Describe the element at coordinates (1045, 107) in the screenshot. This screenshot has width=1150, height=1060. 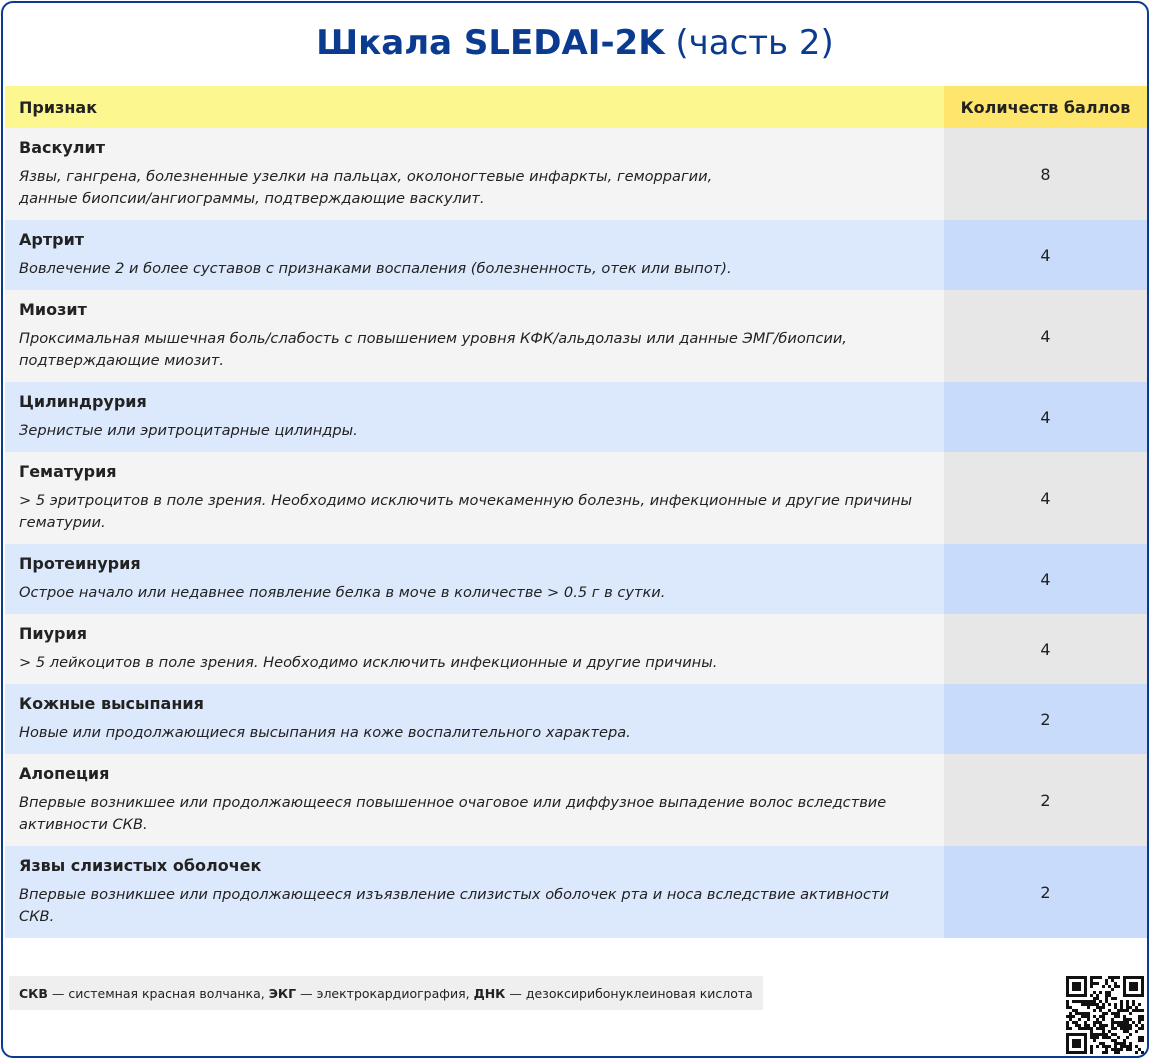
I see `header-cell: Количеств баллов` at that location.